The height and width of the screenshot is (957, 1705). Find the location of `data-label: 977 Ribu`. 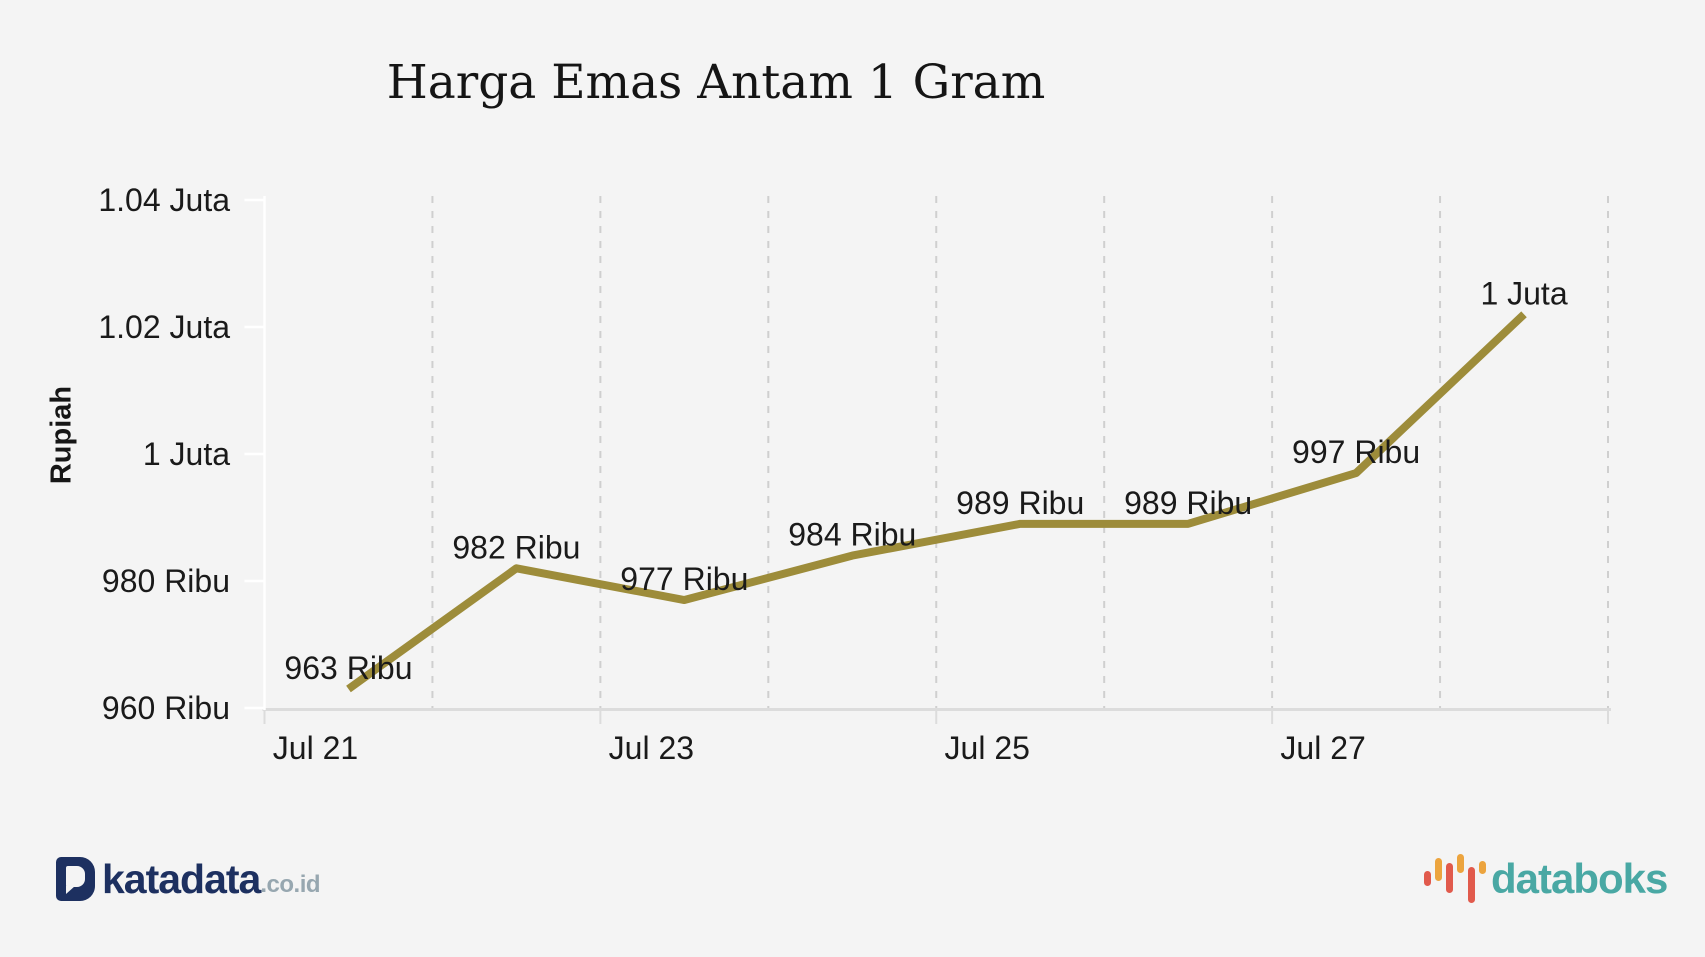

data-label: 977 Ribu is located at coordinates (684, 579).